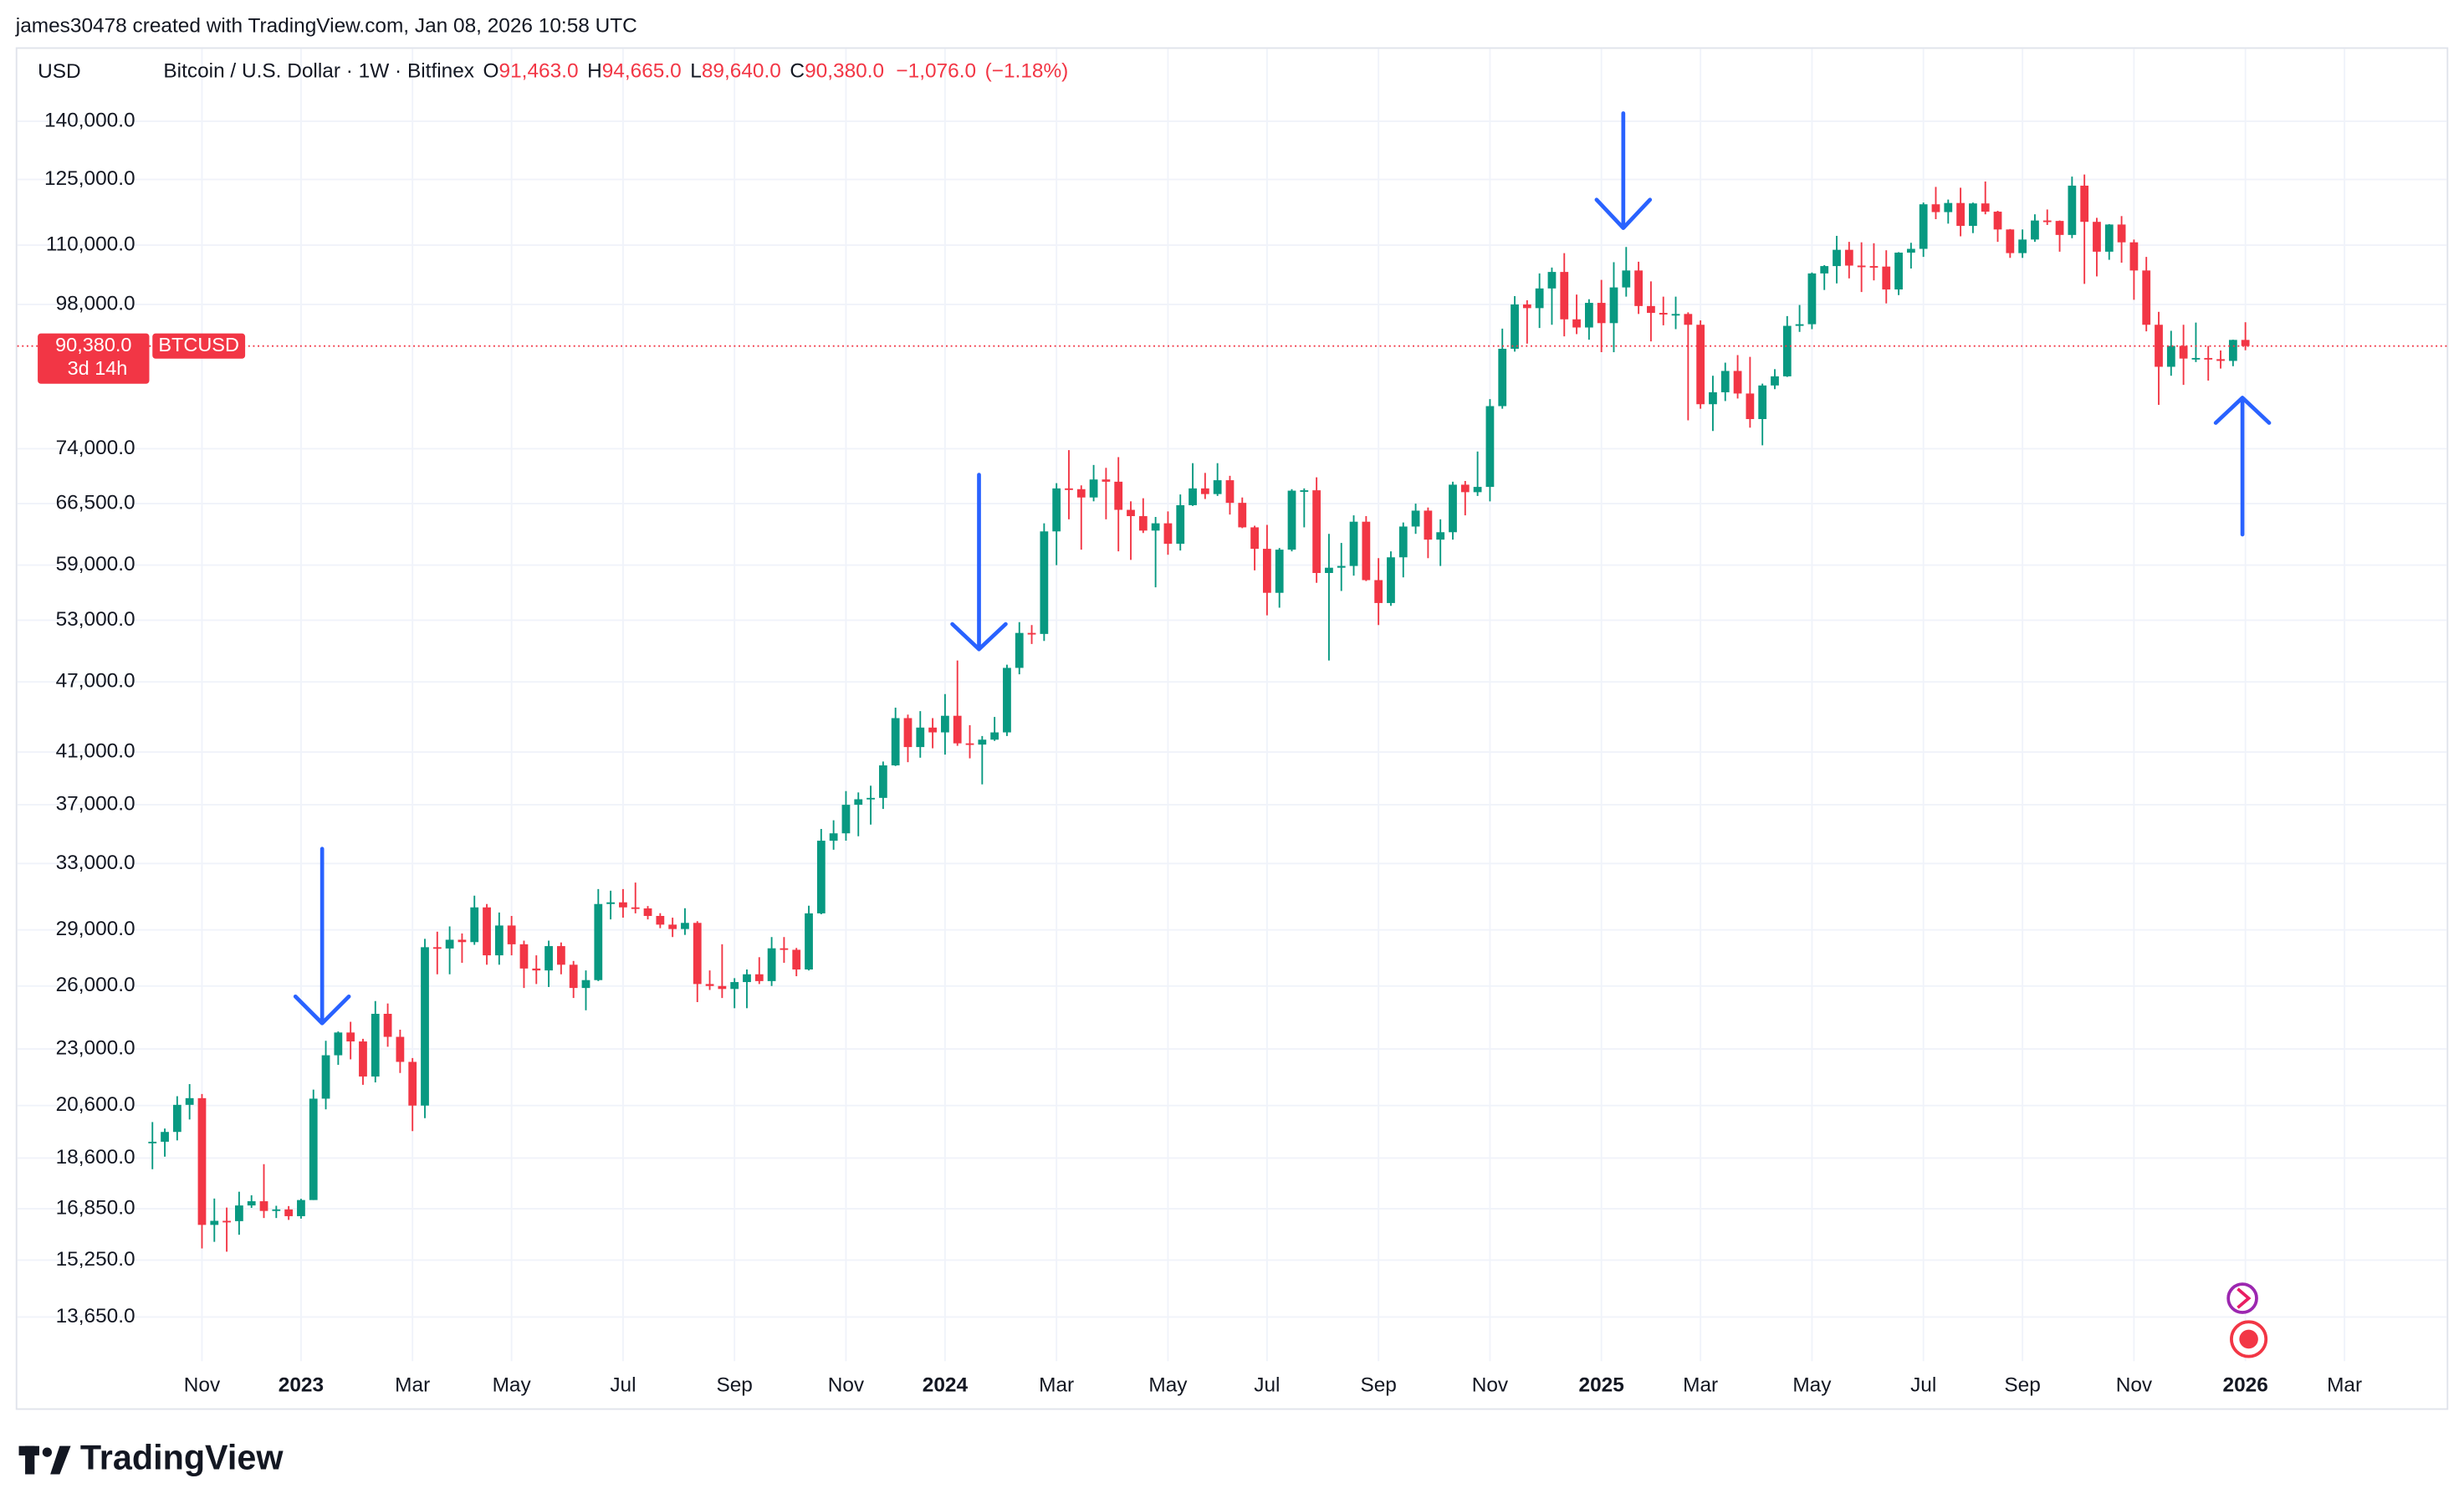 The height and width of the screenshot is (1509, 2464). I want to click on event-icon, so click(2242, 1298).